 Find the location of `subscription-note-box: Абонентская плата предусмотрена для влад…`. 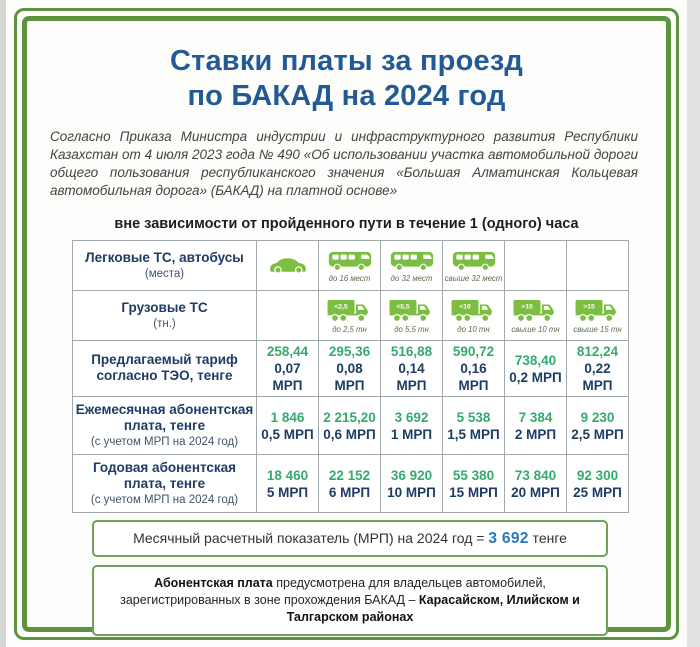

subscription-note-box: Абонентская плата предусмотрена для влад… is located at coordinates (350, 600).